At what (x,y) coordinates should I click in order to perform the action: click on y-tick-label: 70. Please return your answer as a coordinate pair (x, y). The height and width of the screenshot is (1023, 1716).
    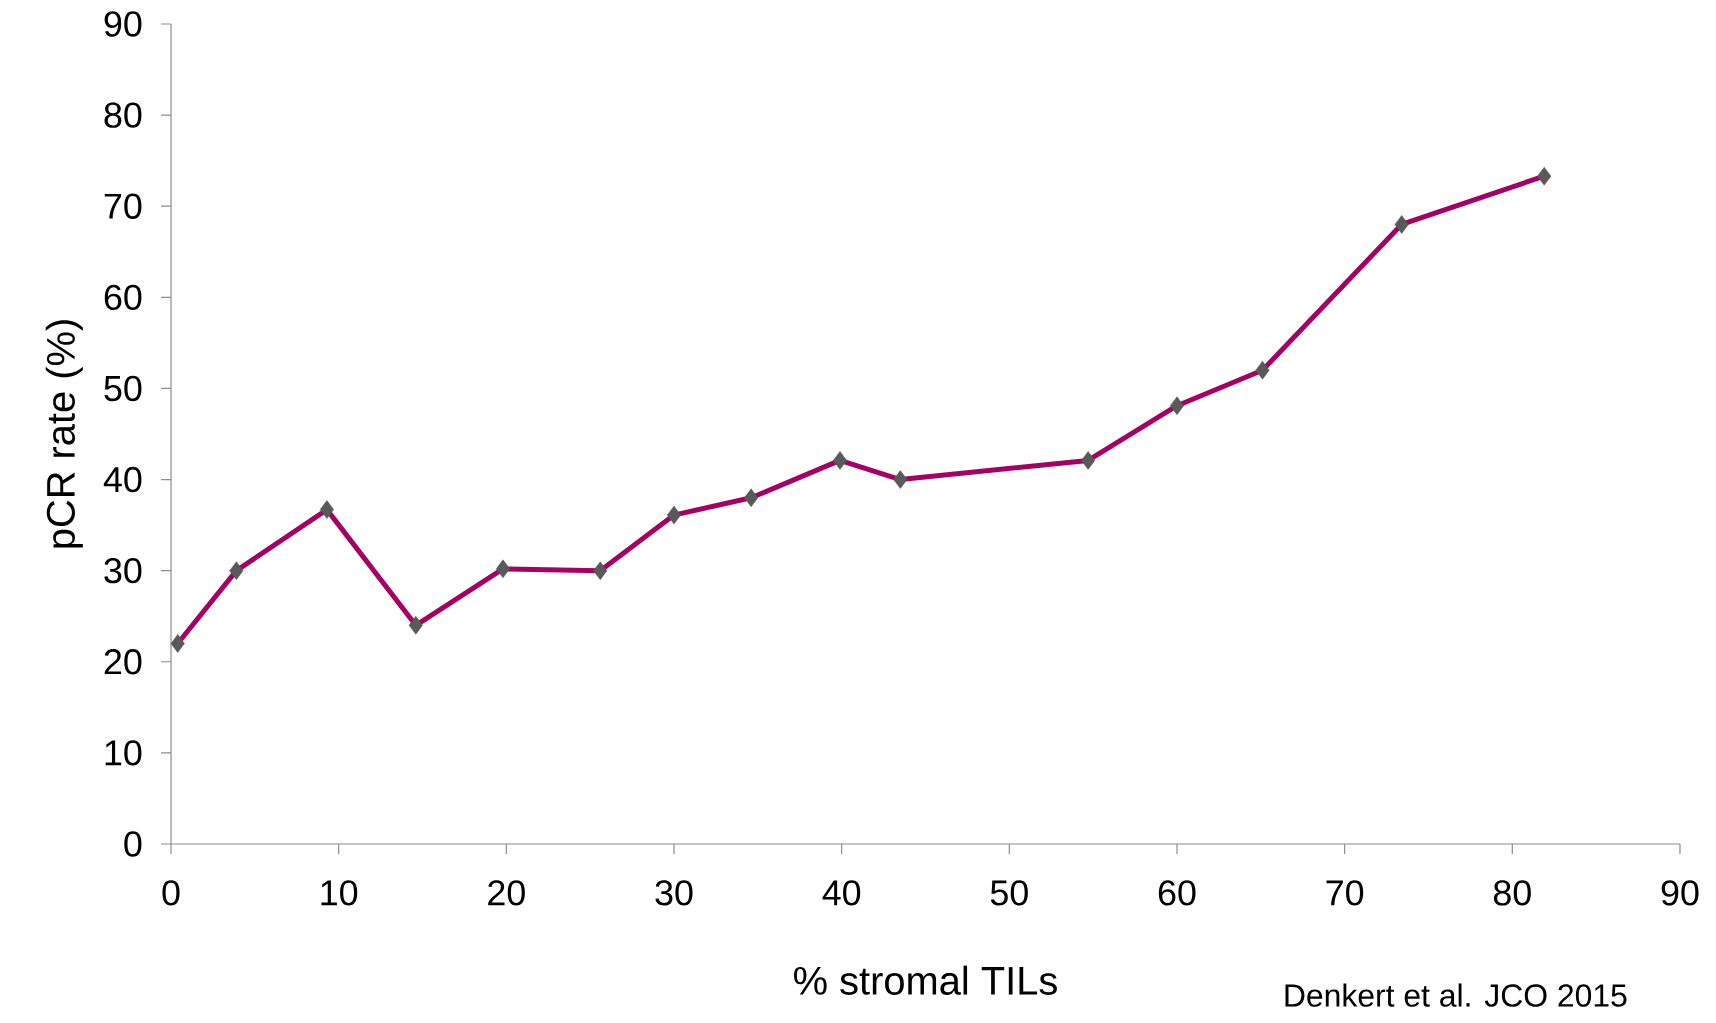
    Looking at the image, I should click on (123, 206).